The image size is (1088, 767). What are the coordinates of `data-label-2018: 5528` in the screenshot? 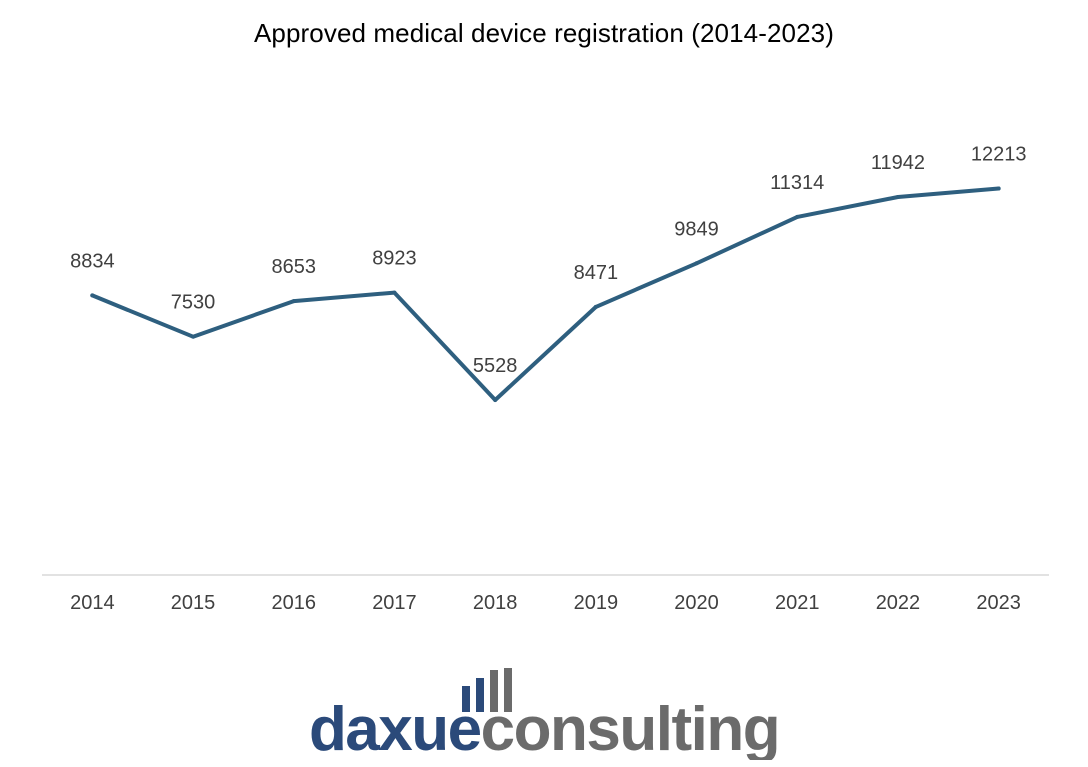 It's located at (495, 366).